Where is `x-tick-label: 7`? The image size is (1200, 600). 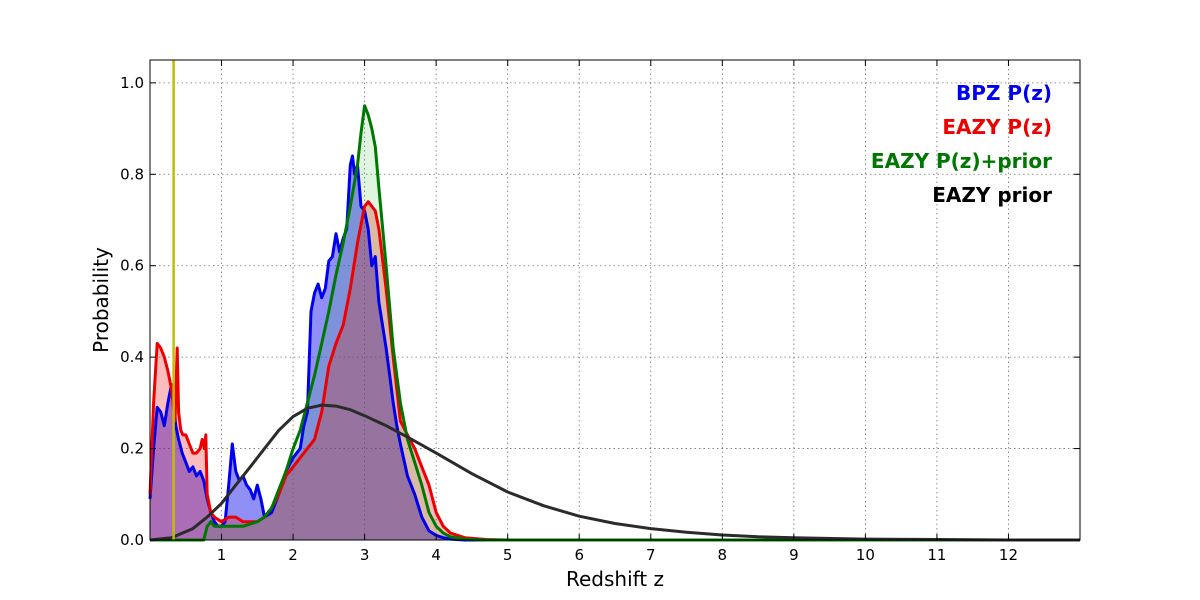
x-tick-label: 7 is located at coordinates (651, 555).